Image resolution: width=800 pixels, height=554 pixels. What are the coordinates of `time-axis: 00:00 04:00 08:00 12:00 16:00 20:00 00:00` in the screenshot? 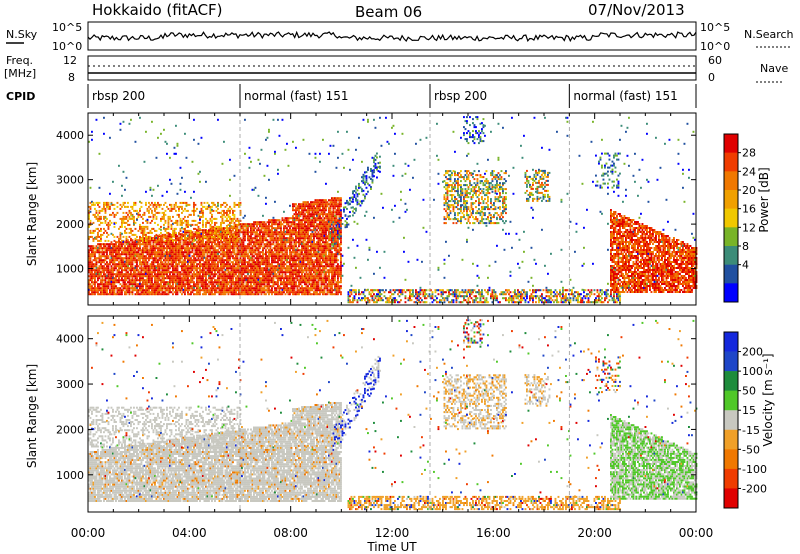 It's located at (392, 533).